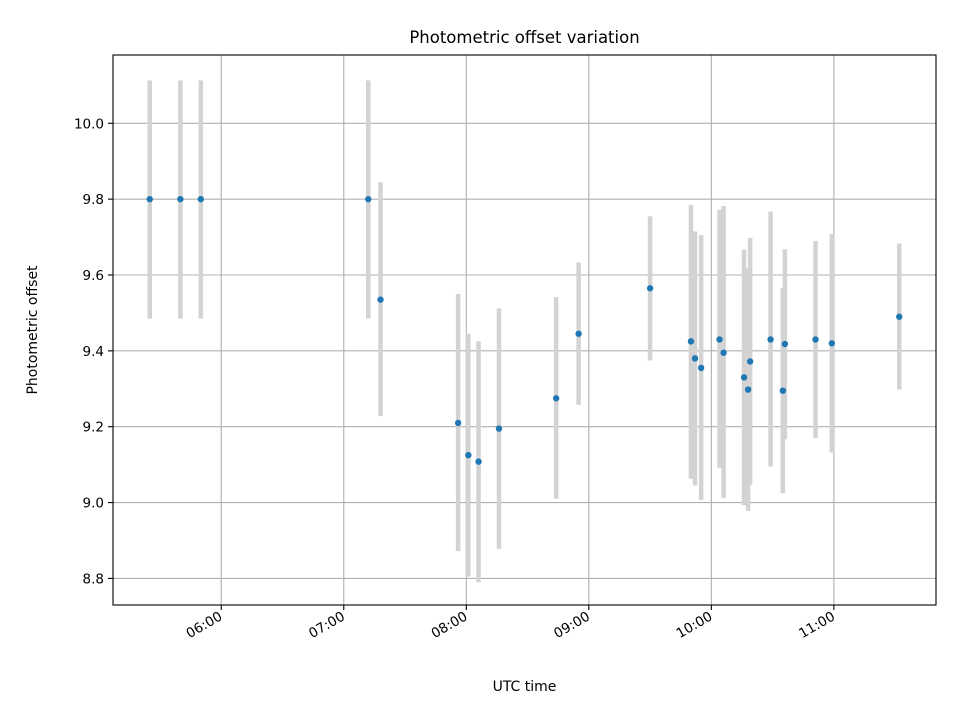 The image size is (960, 725). Describe the element at coordinates (525, 687) in the screenshot. I see `x-axis-label: UTC time` at that location.